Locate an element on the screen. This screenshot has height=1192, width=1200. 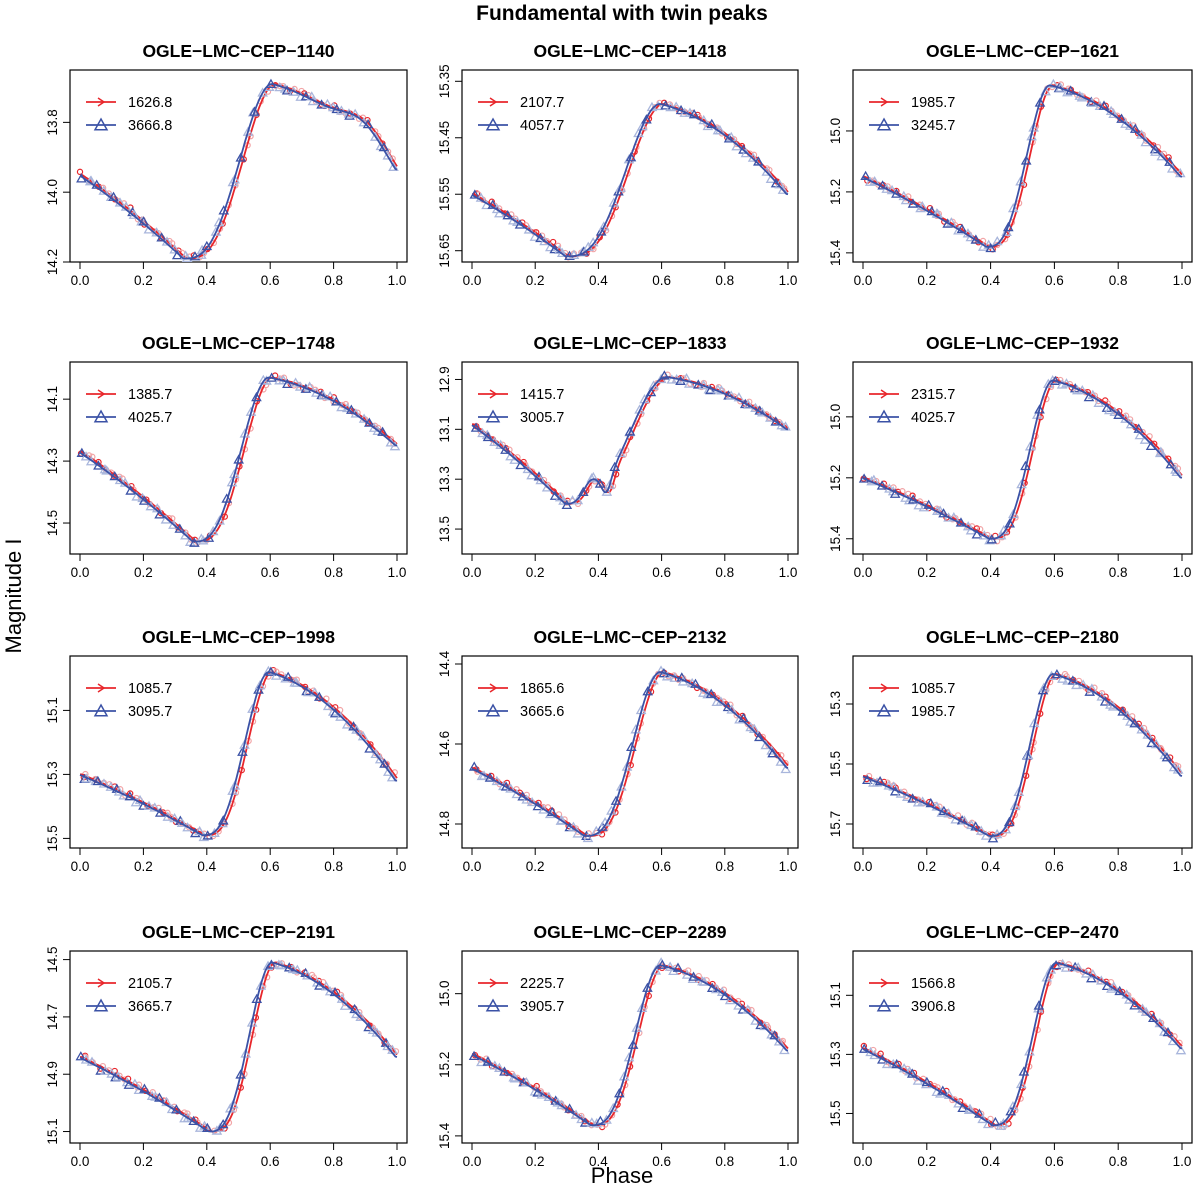
y-tick-label: 14.3 is located at coordinates (52, 461).